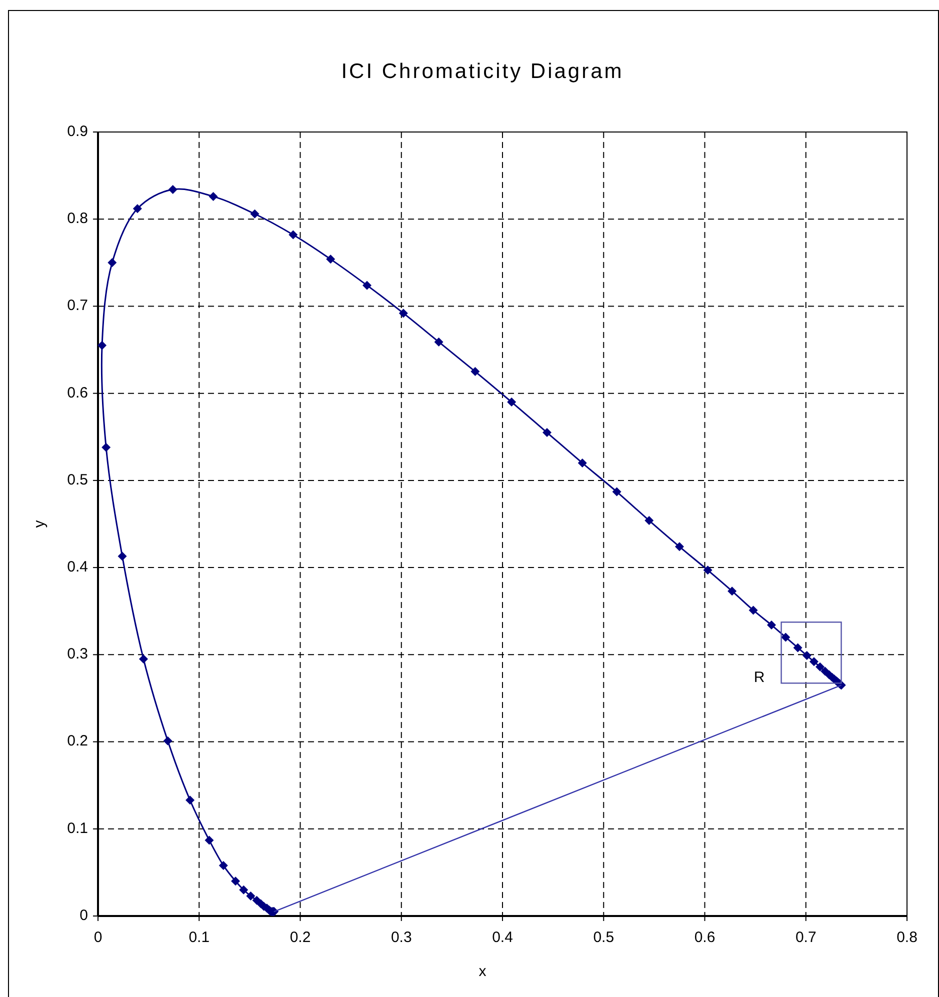  What do you see at coordinates (77, 741) in the screenshot?
I see `y-tick-label: 0.2` at bounding box center [77, 741].